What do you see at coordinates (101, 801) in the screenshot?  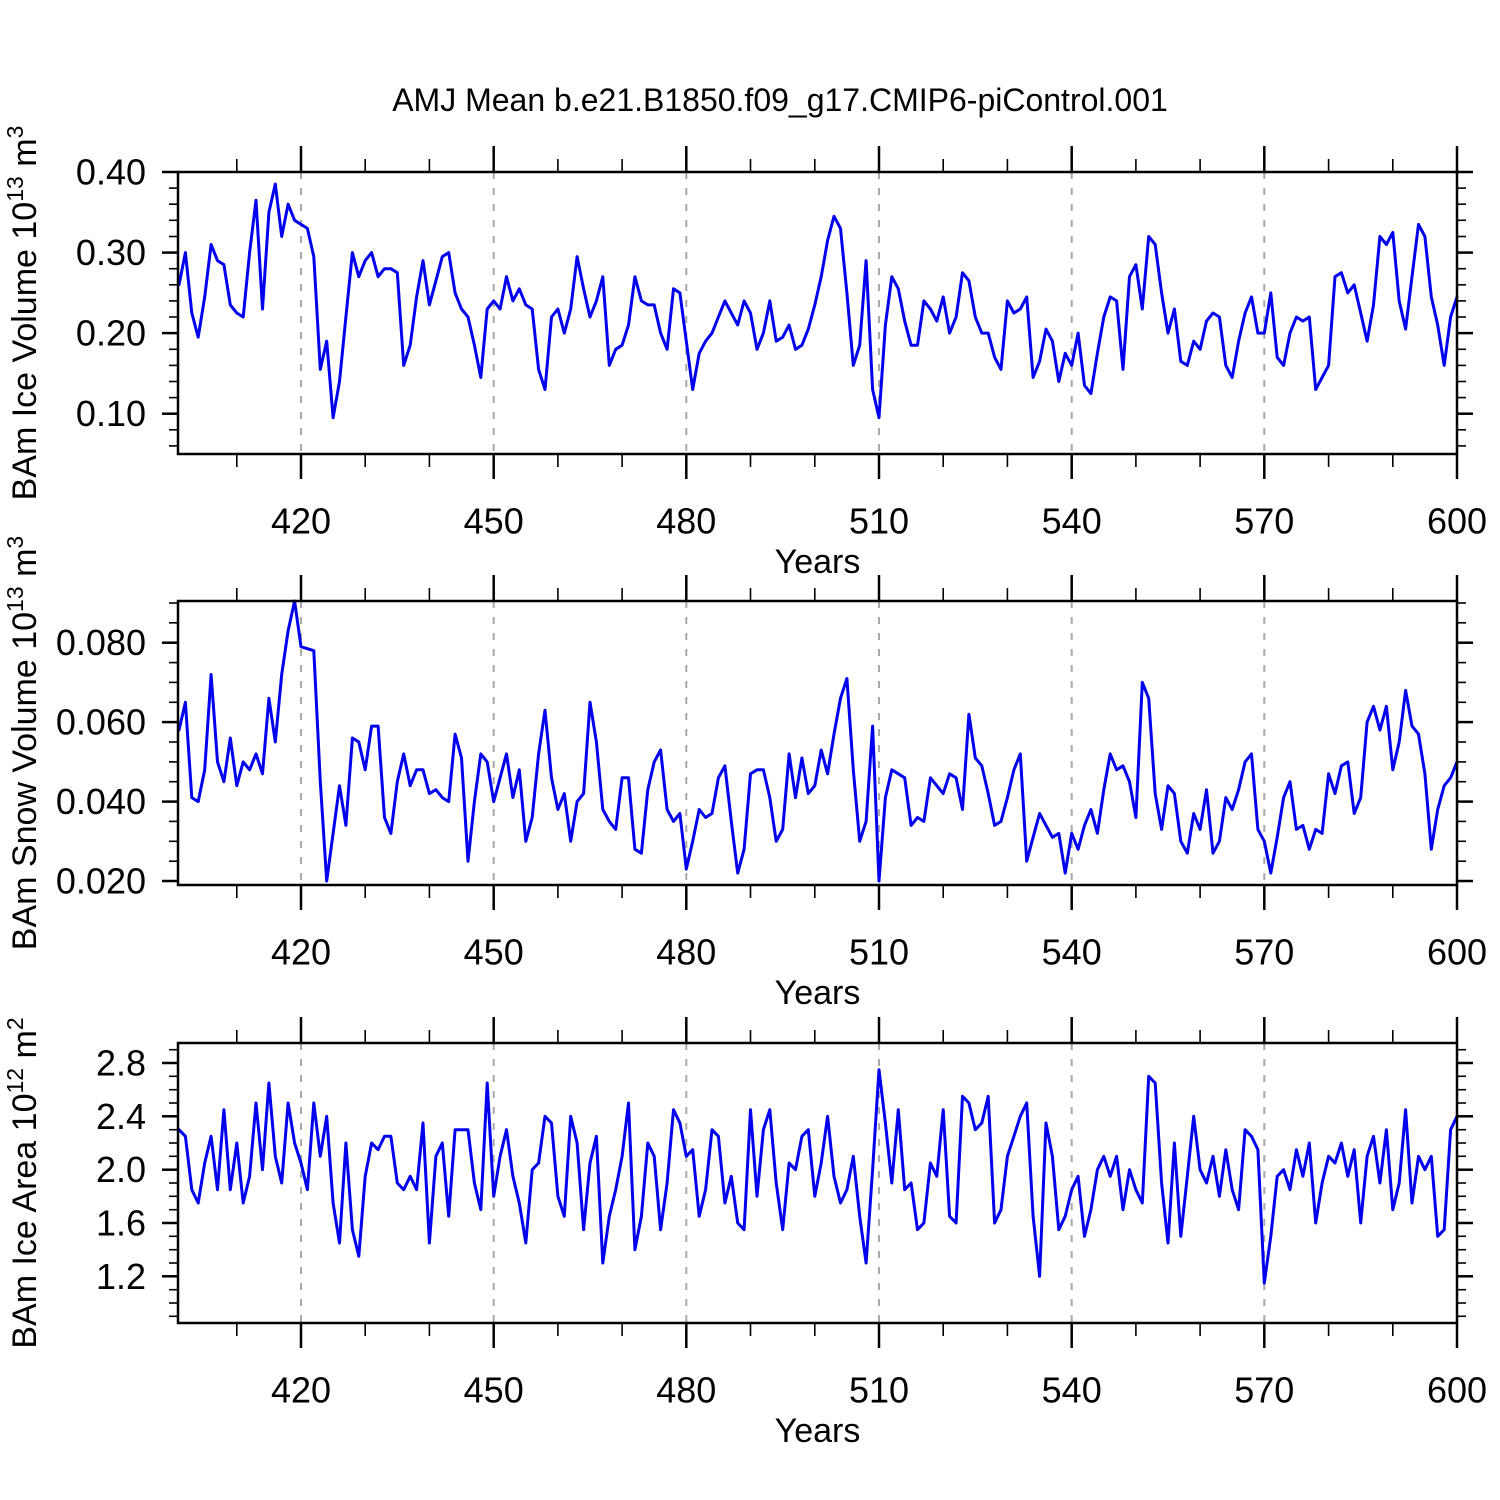 I see `y-tick-label: 0.040` at bounding box center [101, 801].